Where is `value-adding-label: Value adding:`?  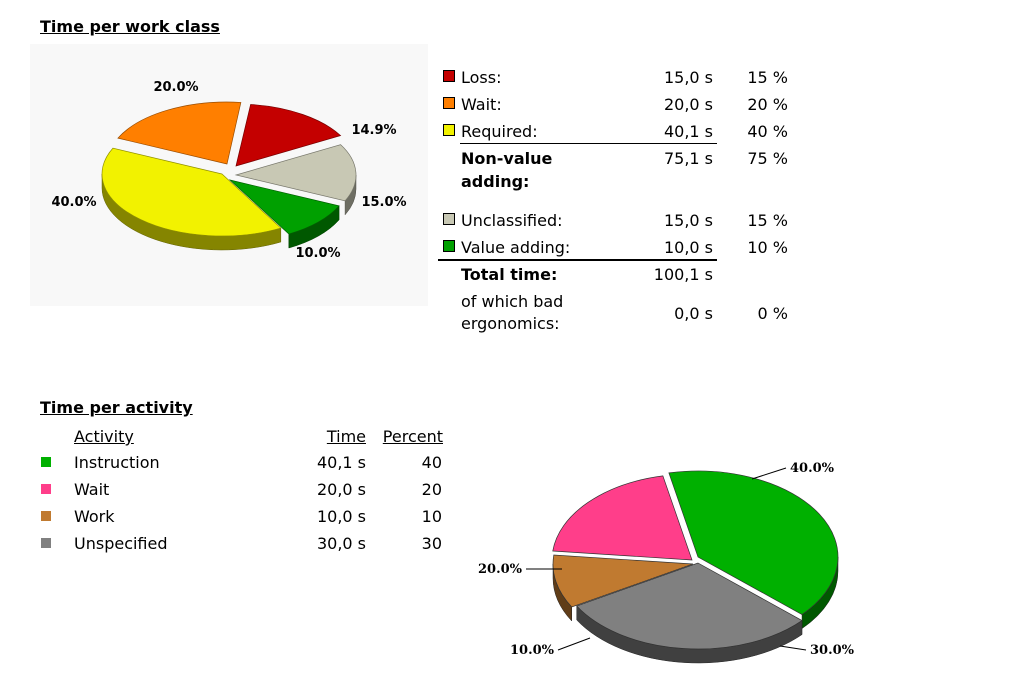
value-adding-label: Value adding: is located at coordinates (516, 247).